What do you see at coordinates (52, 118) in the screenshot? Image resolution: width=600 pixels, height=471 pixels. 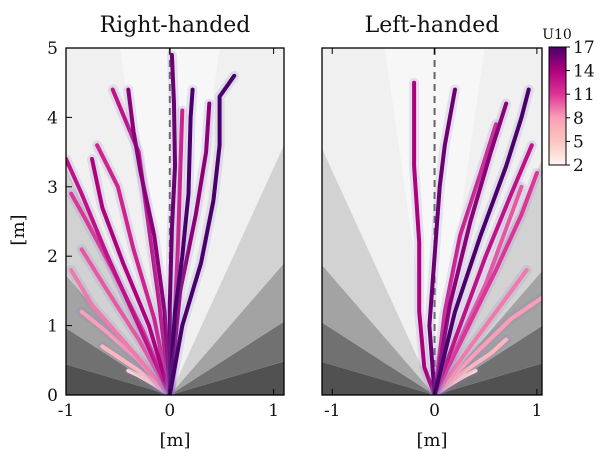 I see `y-tick-label: 4` at bounding box center [52, 118].